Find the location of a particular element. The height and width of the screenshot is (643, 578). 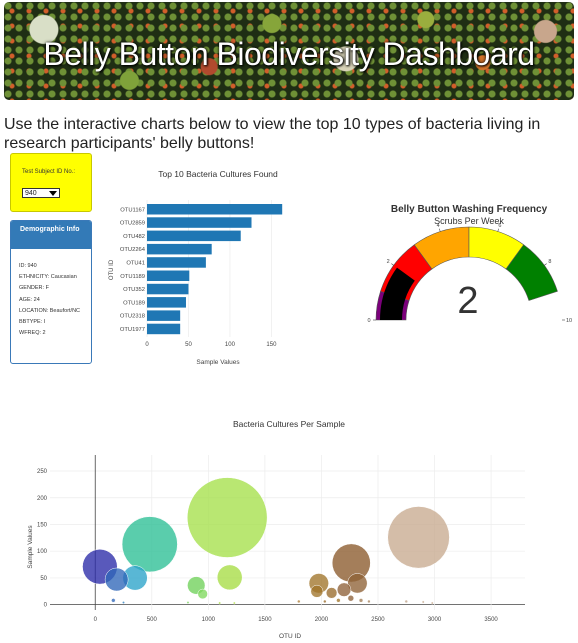

demographic-gender: GENDER: F is located at coordinates (34, 288).